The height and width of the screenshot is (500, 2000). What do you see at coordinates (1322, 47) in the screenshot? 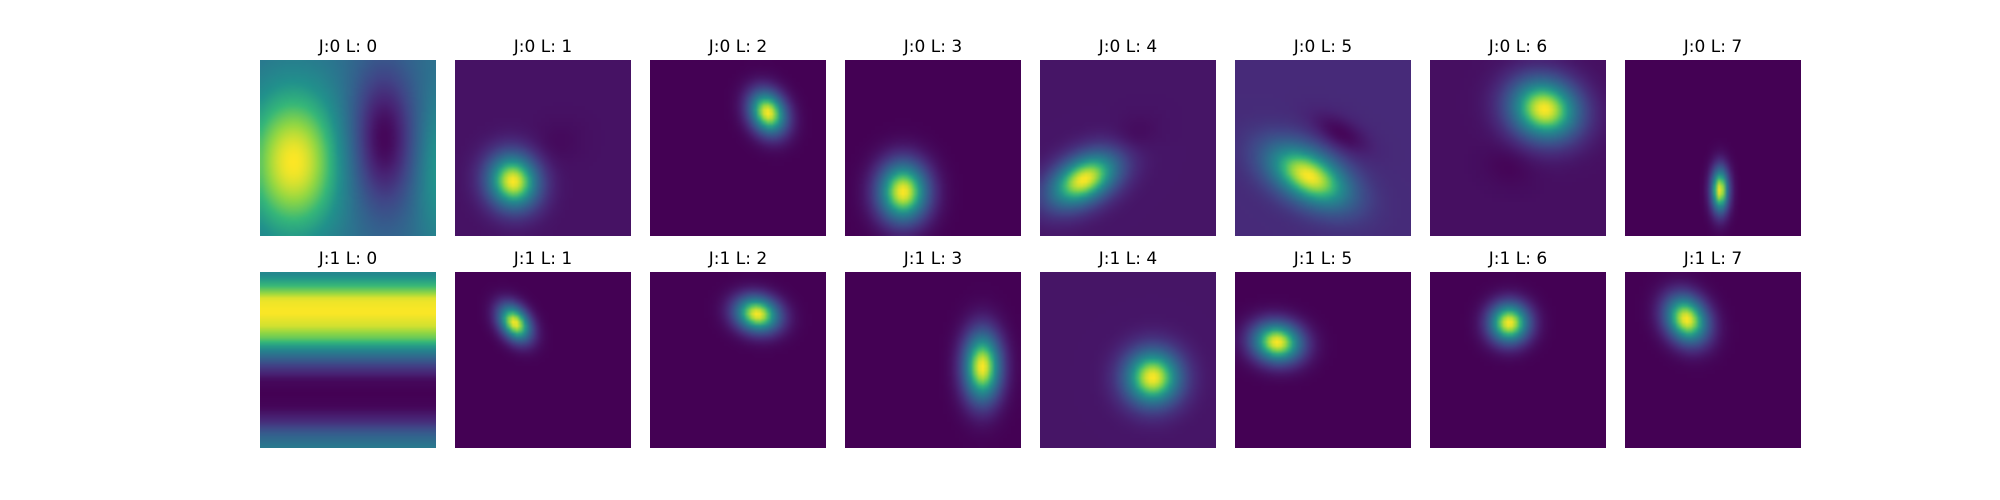
I see `panel-title: J:0 L: 5` at bounding box center [1322, 47].